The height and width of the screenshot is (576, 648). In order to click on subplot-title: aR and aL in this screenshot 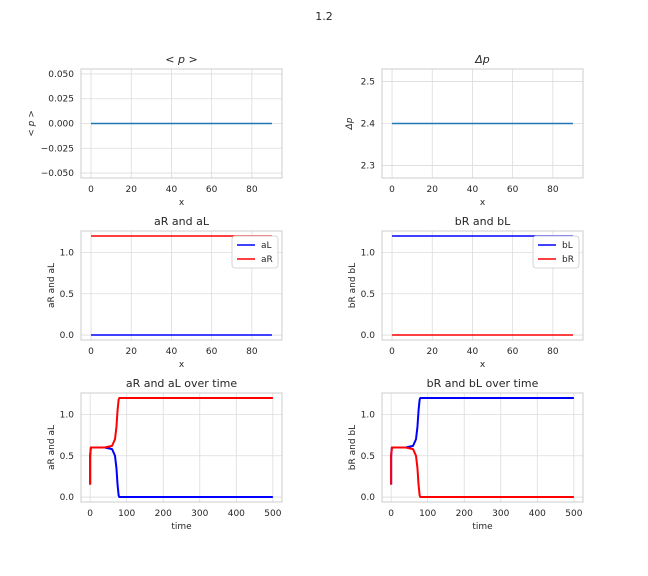, I will do `click(182, 221)`.